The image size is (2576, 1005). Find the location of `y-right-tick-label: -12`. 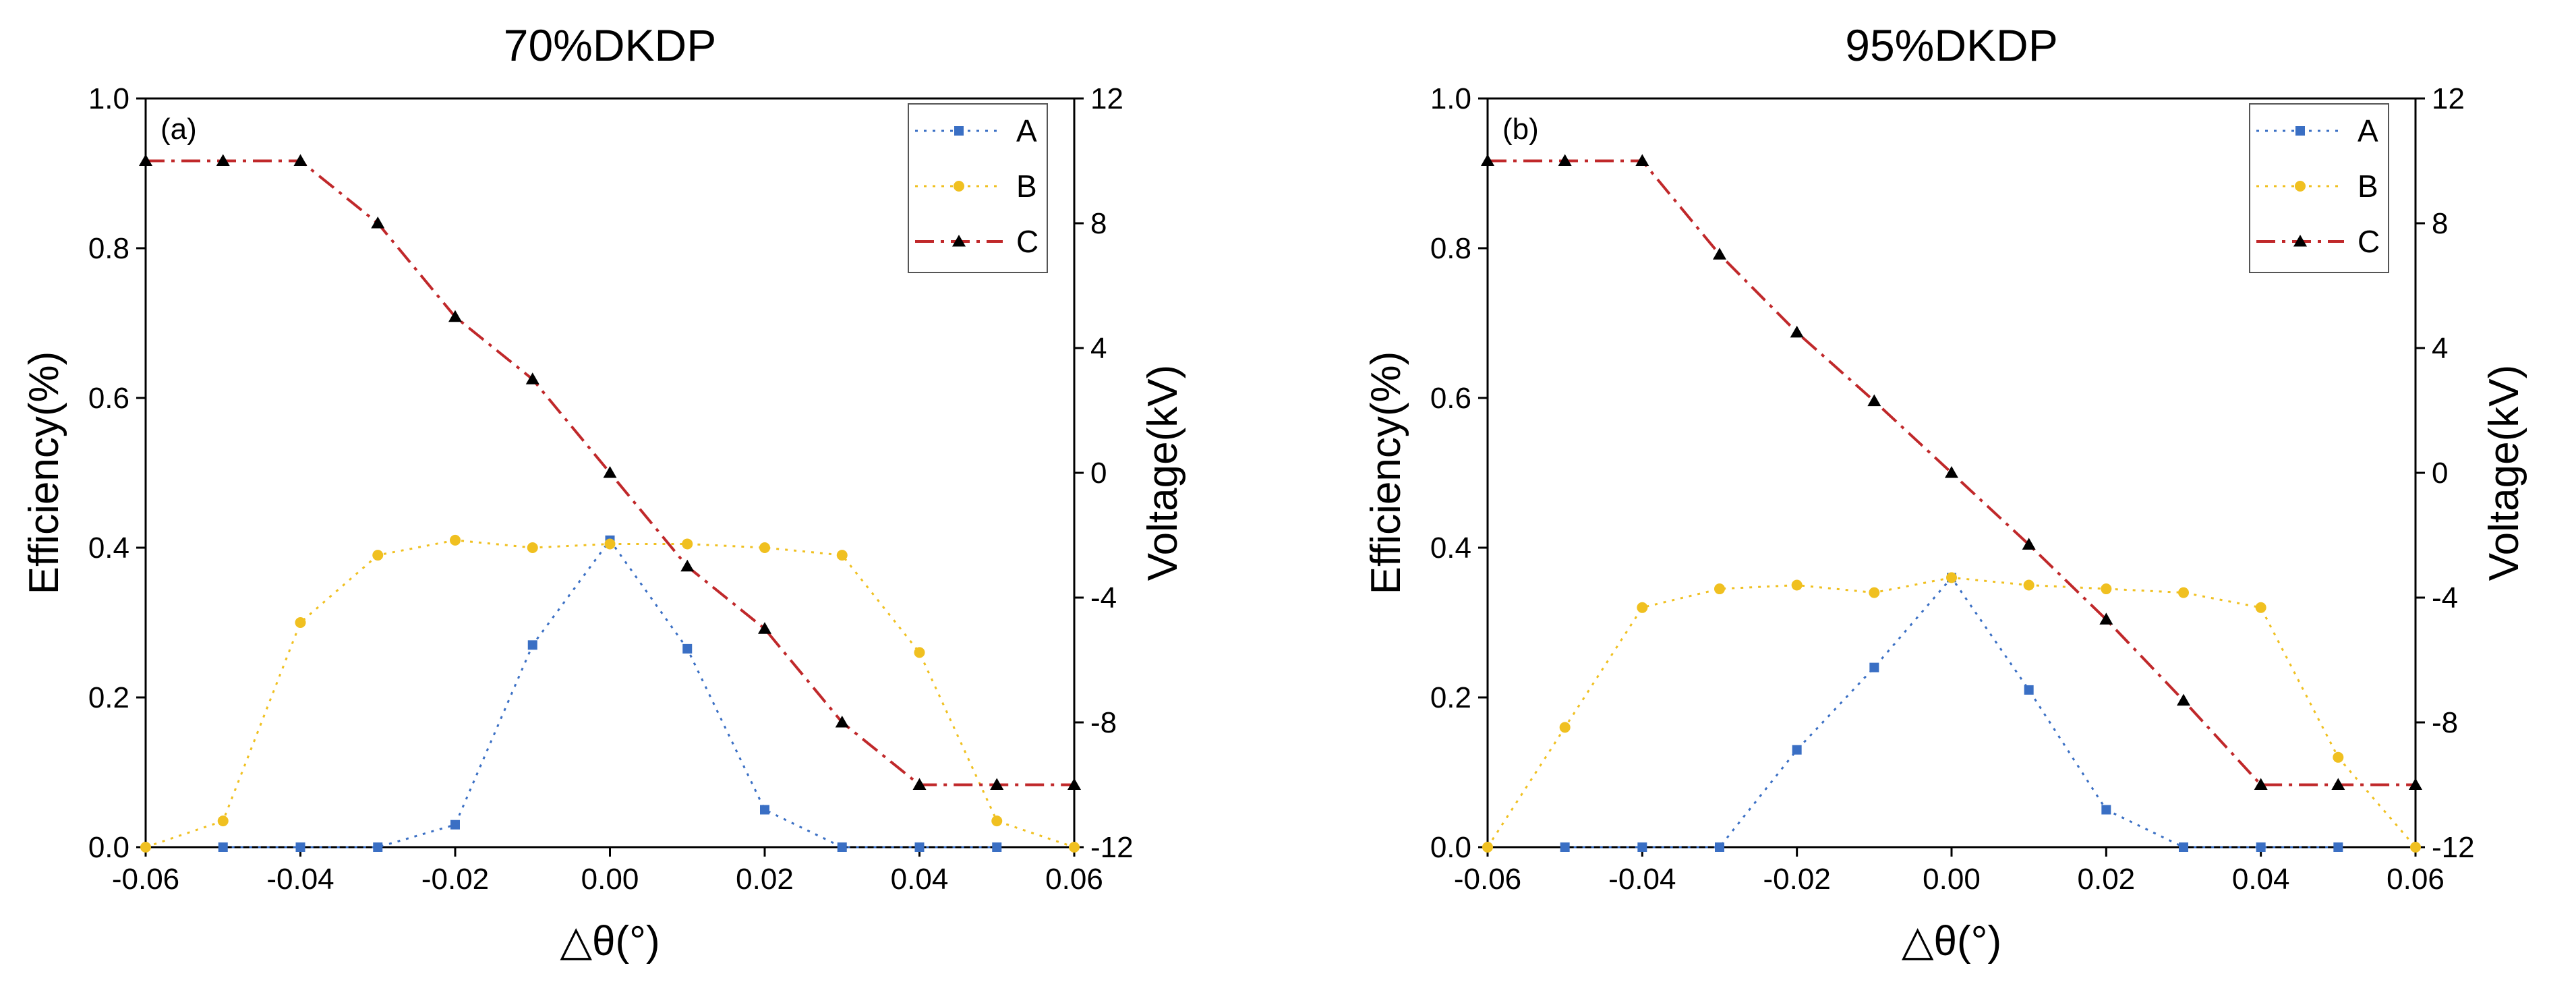

y-right-tick-label: -12 is located at coordinates (2453, 847).